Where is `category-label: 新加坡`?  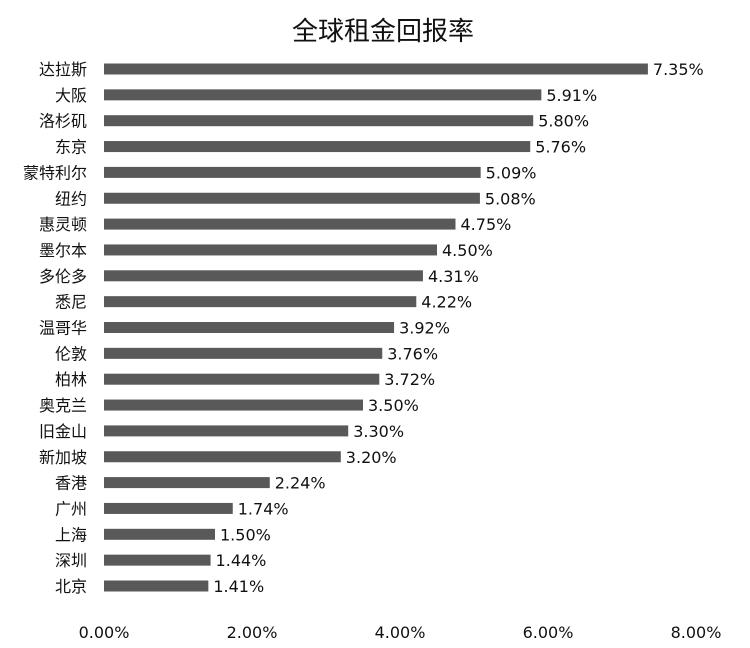
category-label: 新加坡 is located at coordinates (63, 457).